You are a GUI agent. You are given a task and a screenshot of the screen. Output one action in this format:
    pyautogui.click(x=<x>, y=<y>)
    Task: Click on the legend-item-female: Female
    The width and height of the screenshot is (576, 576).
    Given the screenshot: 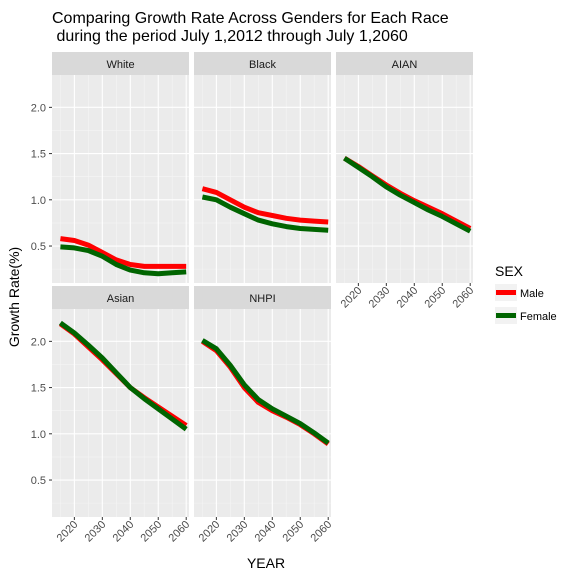 What is the action you would take?
    pyautogui.click(x=526, y=315)
    